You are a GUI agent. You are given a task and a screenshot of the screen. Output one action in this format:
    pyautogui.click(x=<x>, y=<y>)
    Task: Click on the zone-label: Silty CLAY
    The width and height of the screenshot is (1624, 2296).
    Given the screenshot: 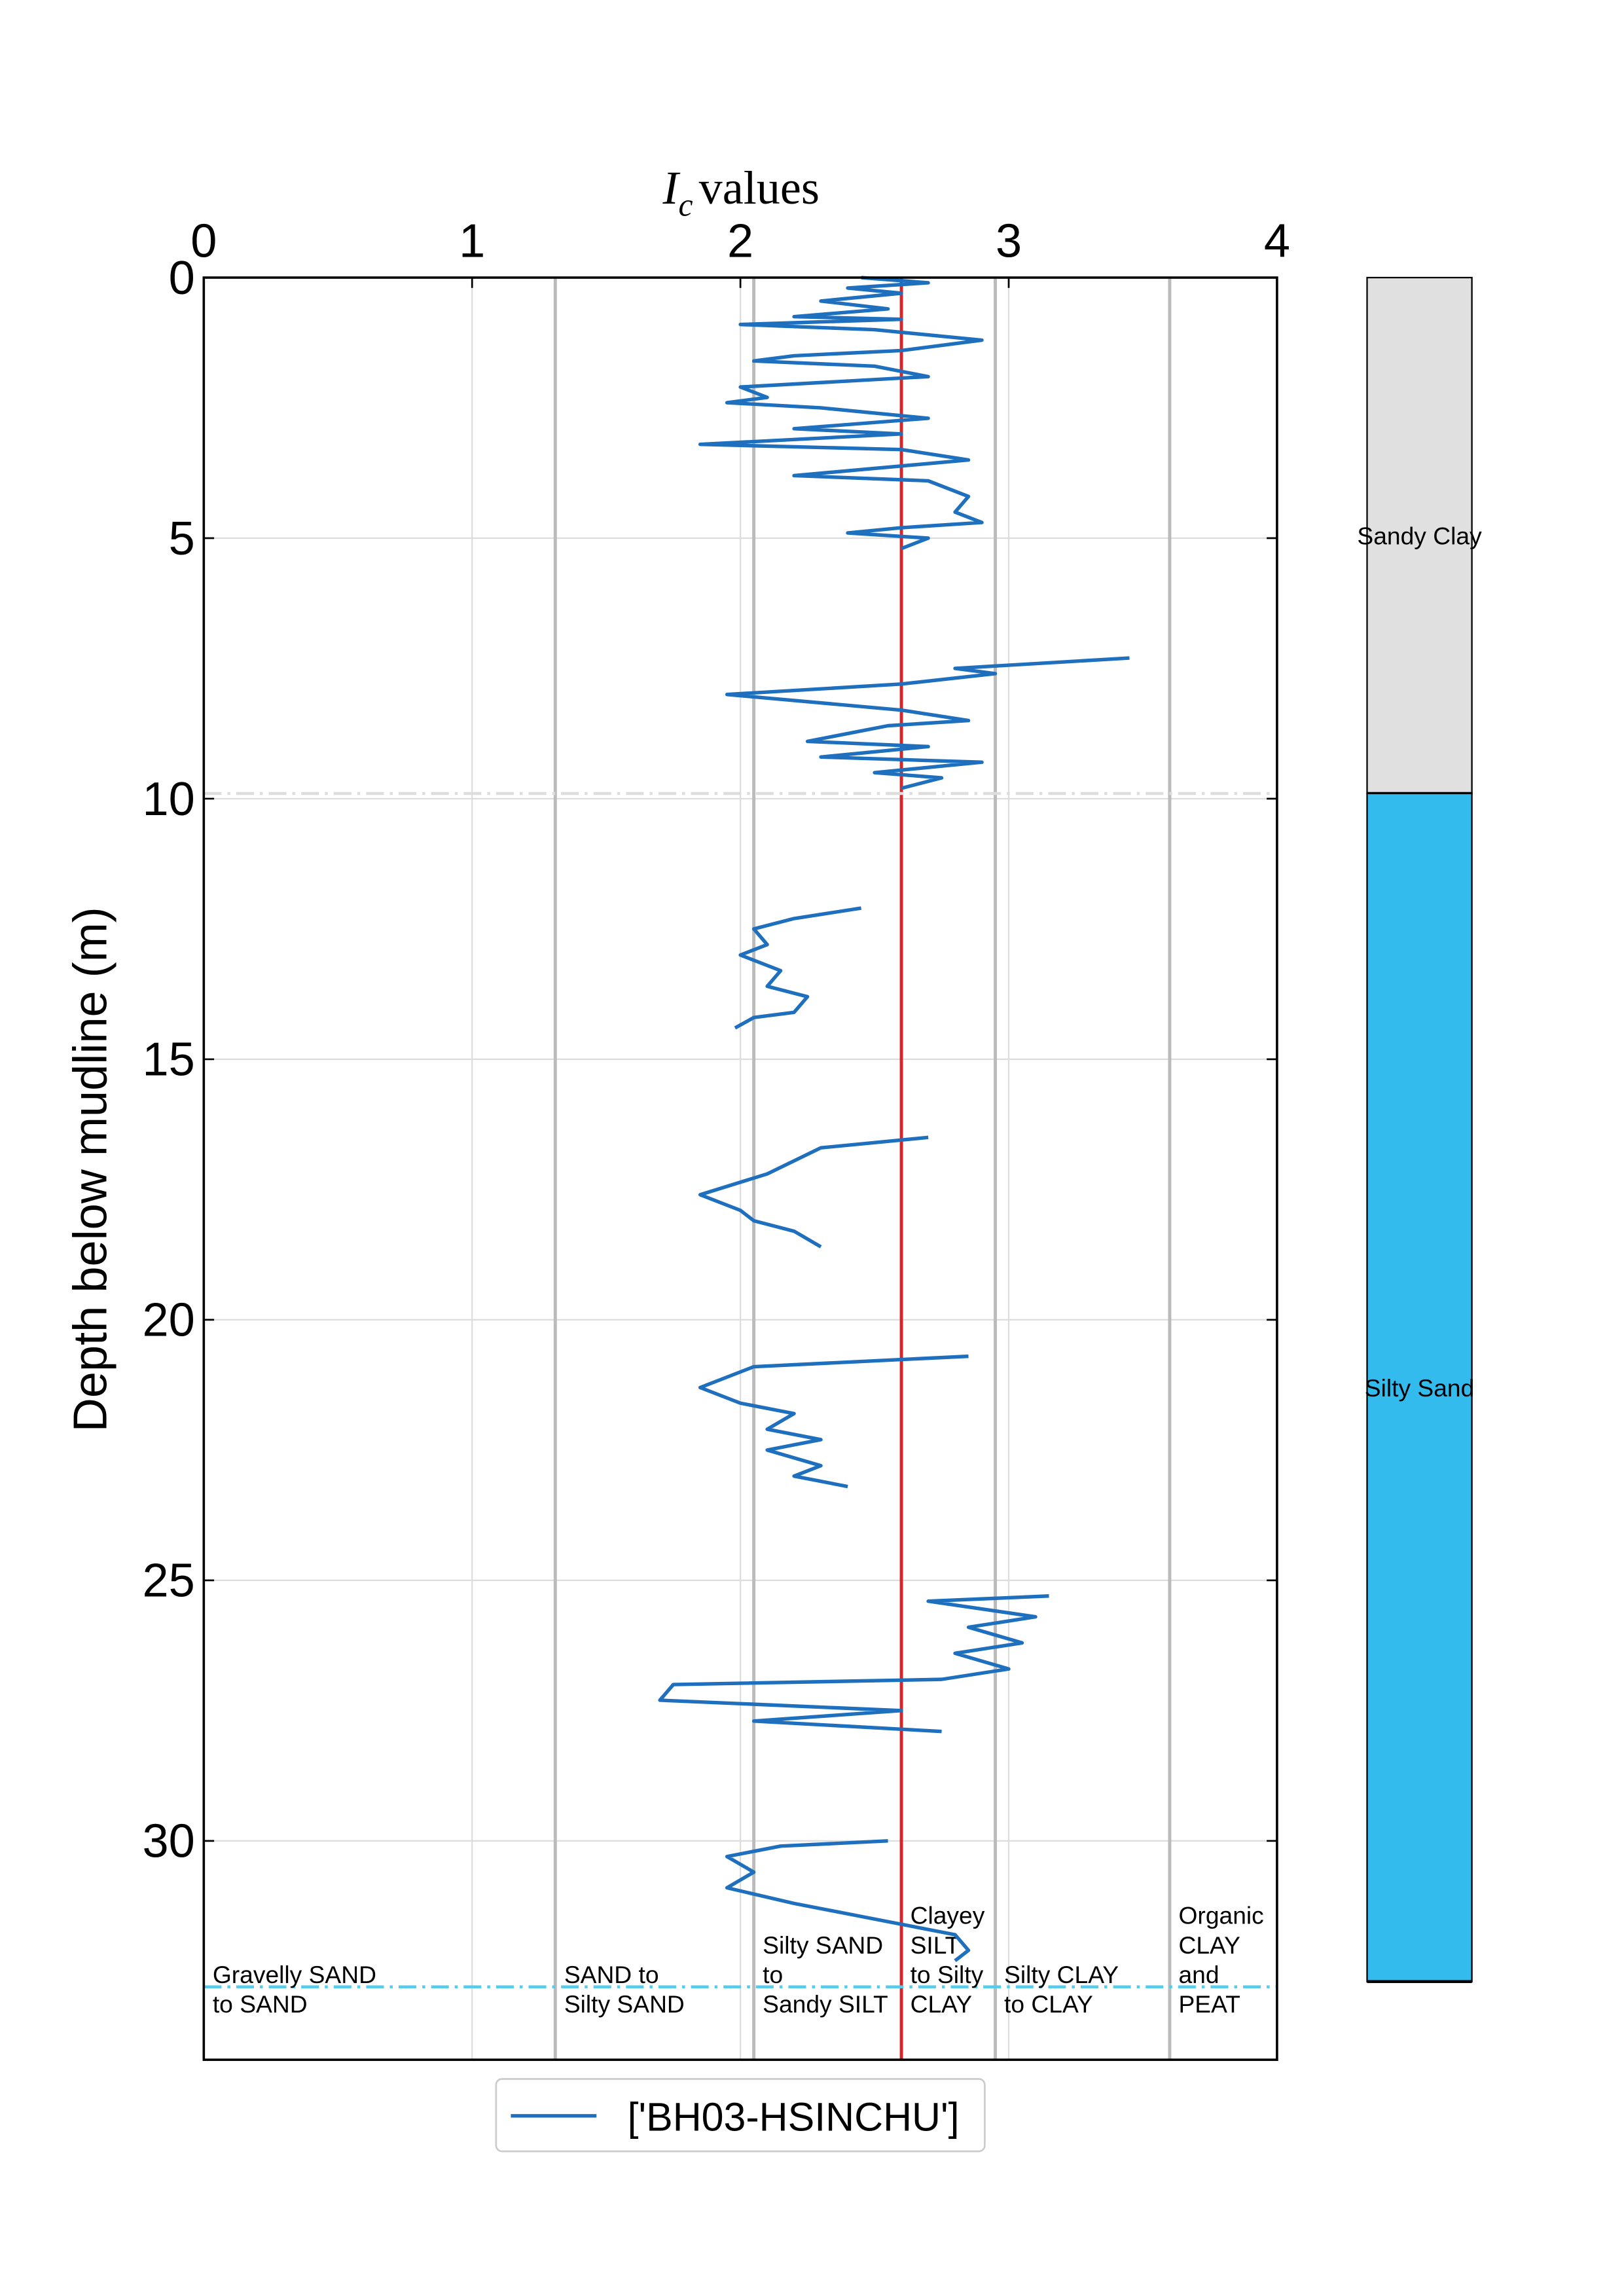 What is the action you would take?
    pyautogui.click(x=1061, y=1974)
    